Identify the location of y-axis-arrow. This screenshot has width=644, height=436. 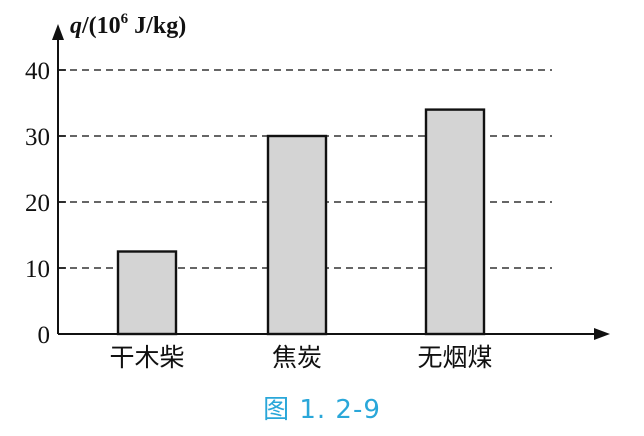
(58, 32).